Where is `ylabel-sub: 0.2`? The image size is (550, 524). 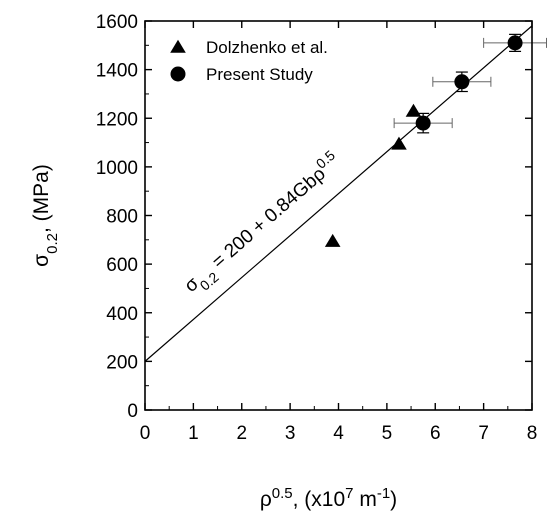
ylabel-sub: 0.2 is located at coordinates (52, 243).